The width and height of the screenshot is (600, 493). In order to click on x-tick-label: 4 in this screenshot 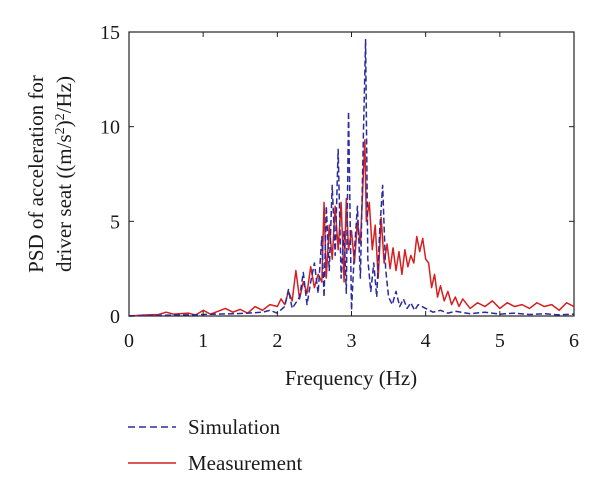, I will do `click(426, 341)`.